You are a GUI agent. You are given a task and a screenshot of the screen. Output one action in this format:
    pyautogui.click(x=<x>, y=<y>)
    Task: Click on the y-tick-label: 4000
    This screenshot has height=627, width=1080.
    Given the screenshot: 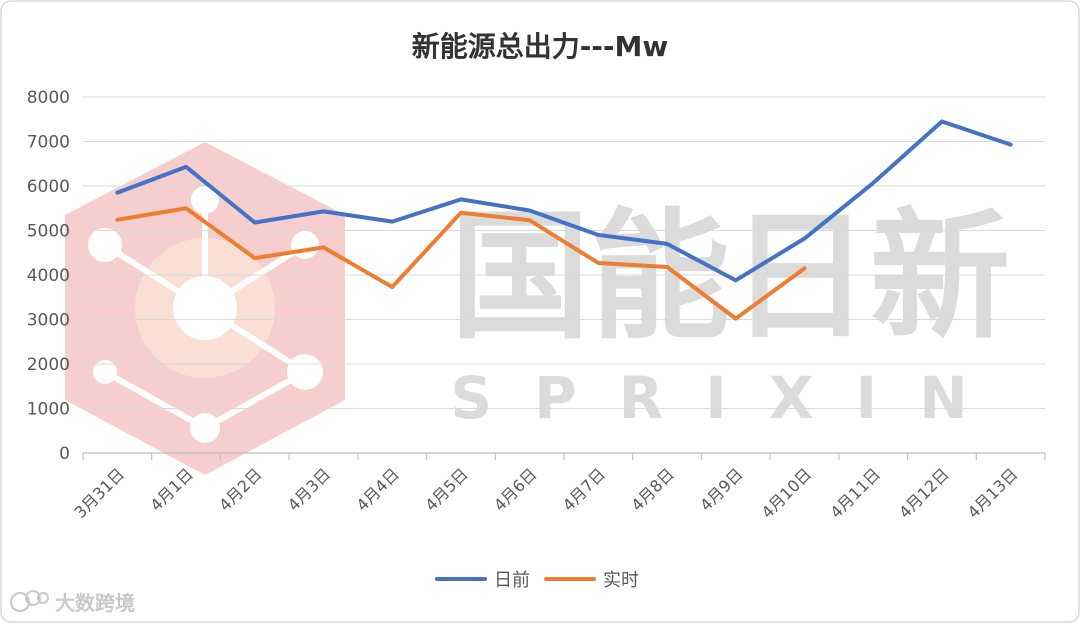 What is the action you would take?
    pyautogui.click(x=48, y=276)
    